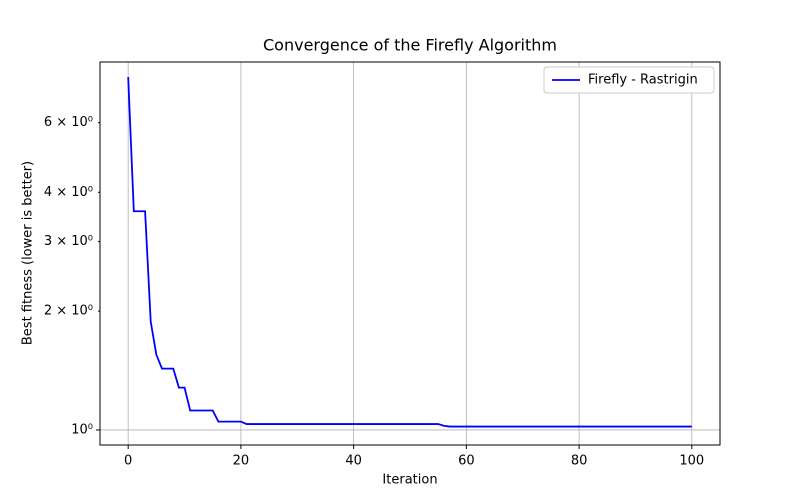 Image resolution: width=800 pixels, height=500 pixels. Describe the element at coordinates (410, 45) in the screenshot. I see `chart-title: Convergence of the Firefly Algorithm` at that location.